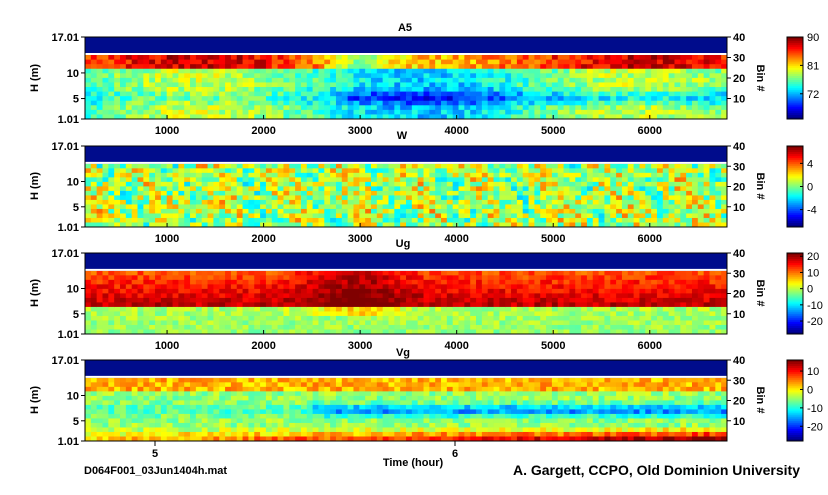  What do you see at coordinates (812, 211) in the screenshot?
I see `colorbar-tick-label: -4` at bounding box center [812, 211].